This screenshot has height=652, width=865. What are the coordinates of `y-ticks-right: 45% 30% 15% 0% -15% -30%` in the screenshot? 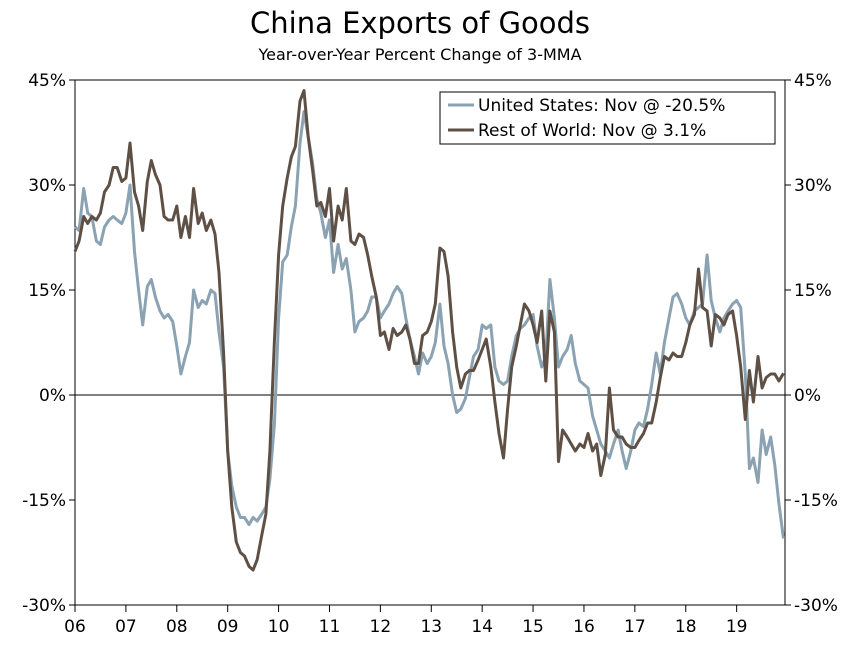 It's located at (811, 343).